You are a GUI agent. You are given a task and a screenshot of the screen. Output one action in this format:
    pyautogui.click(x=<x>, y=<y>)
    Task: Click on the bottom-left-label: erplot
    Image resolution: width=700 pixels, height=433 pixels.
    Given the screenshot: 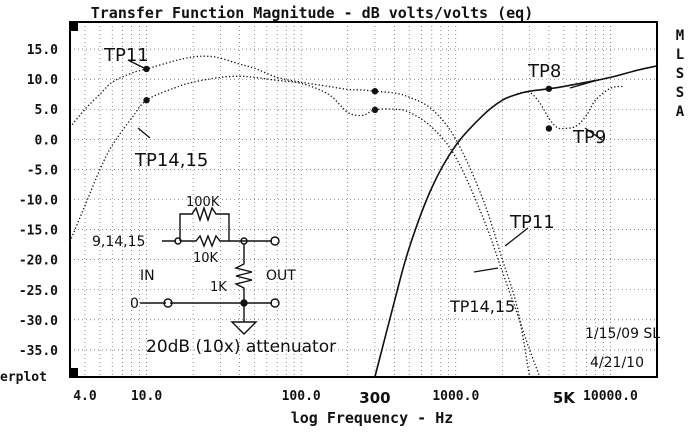 What is the action you would take?
    pyautogui.click(x=23, y=377)
    